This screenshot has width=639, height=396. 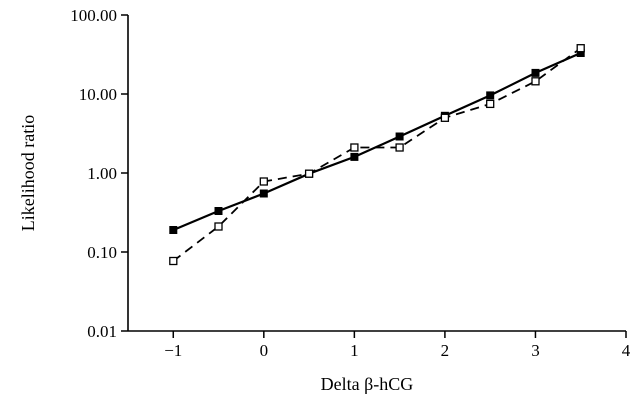 What do you see at coordinates (98, 94) in the screenshot?
I see `y-tick-label: 10.00` at bounding box center [98, 94].